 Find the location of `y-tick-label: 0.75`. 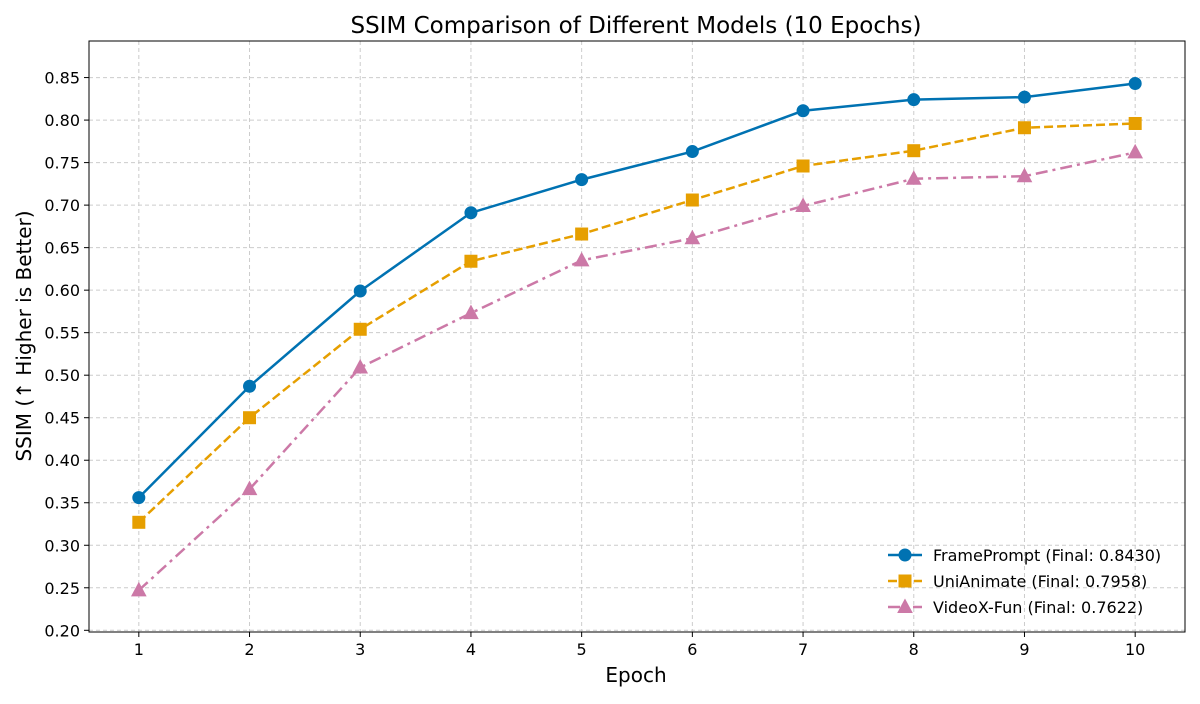

y-tick-label: 0.75 is located at coordinates (62, 163).